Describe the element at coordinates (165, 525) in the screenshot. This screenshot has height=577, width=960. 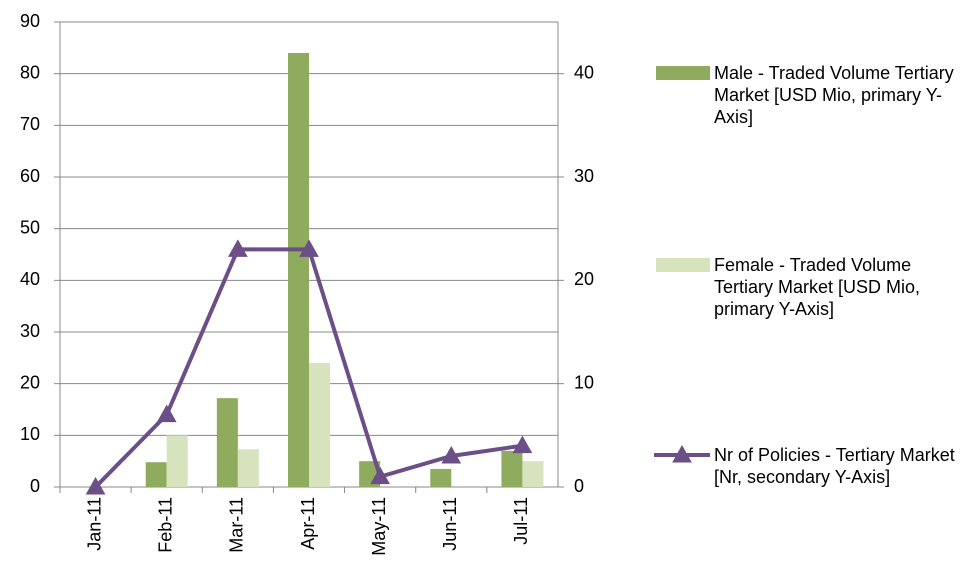
I see `x-tick-label: Feb-11` at that location.